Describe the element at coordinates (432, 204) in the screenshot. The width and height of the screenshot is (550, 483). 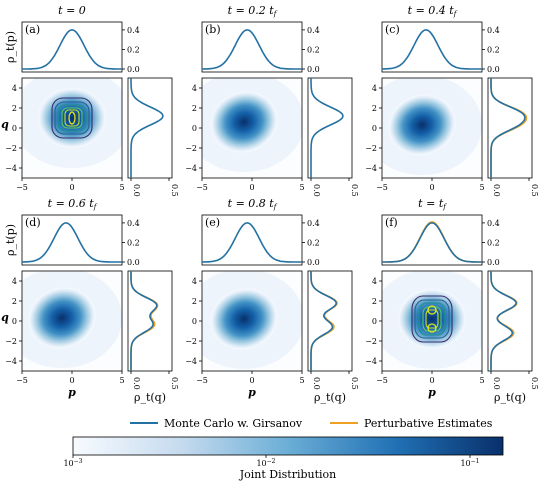
I see `panel-title: t = tf` at that location.